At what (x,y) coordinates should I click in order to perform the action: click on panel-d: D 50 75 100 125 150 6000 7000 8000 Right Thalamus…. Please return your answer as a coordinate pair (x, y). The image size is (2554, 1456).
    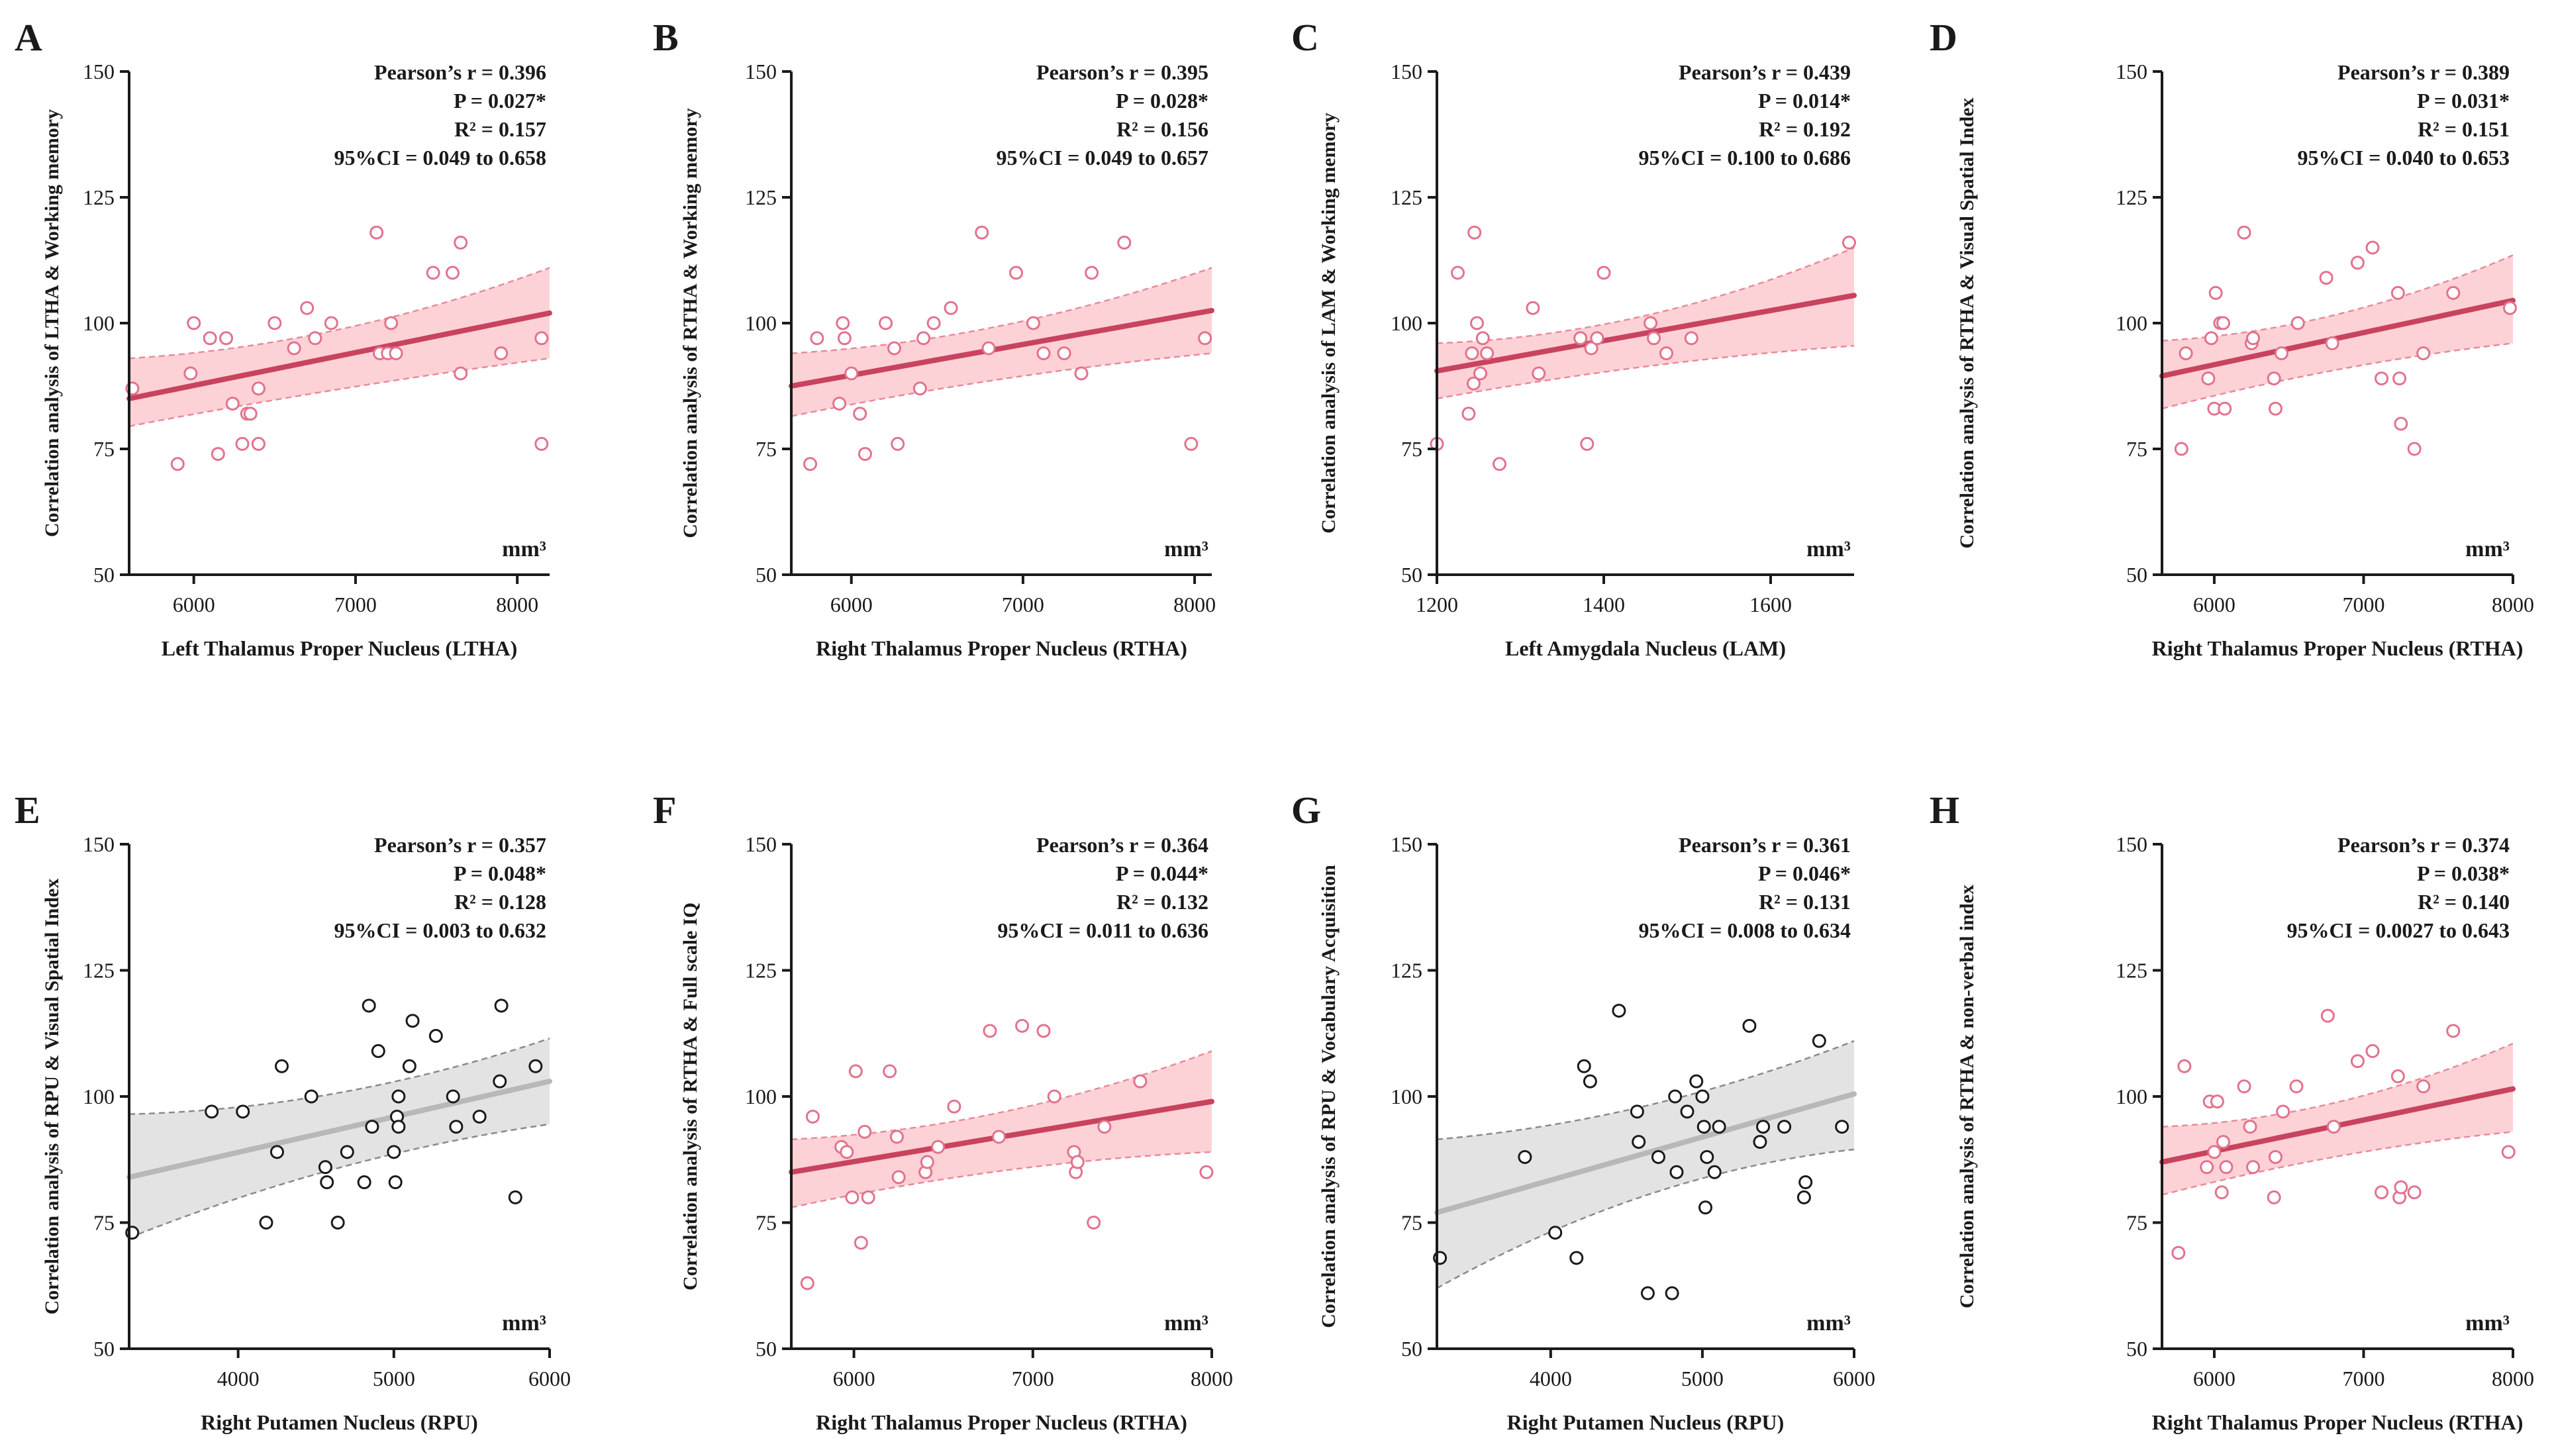
    Looking at the image, I should click on (2232, 338).